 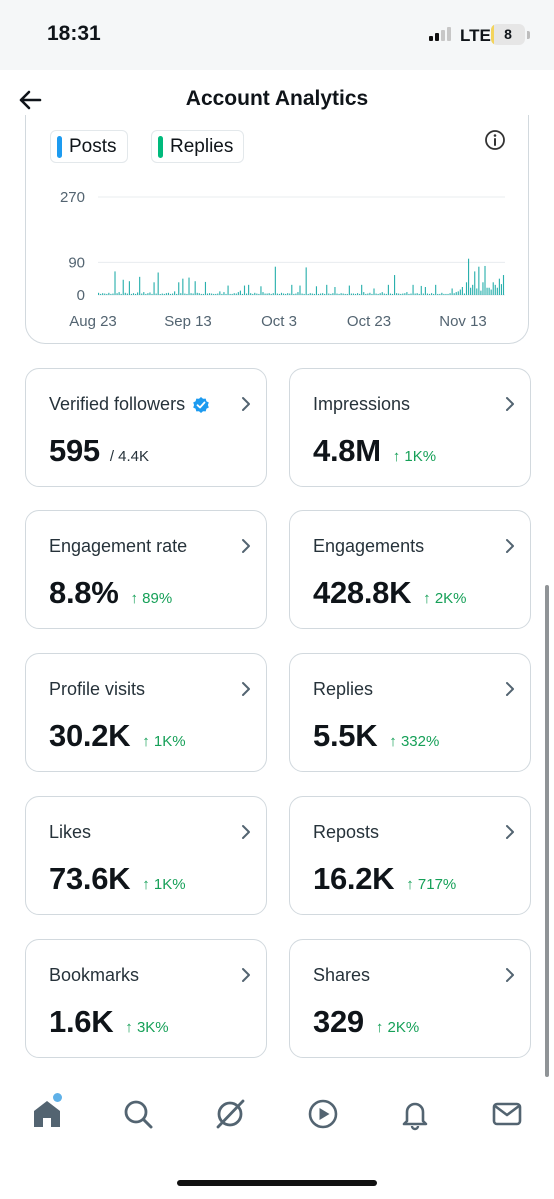 What do you see at coordinates (70, 832) in the screenshot?
I see `metric-label-text: Likes` at bounding box center [70, 832].